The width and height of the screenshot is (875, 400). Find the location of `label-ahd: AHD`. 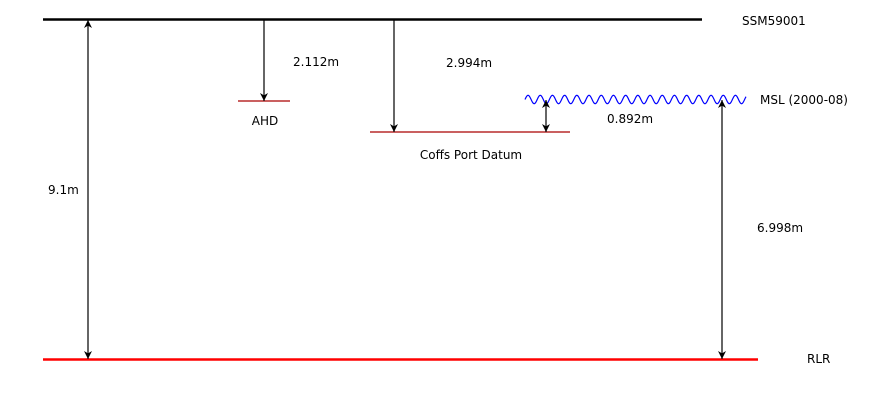

label-ahd: AHD is located at coordinates (265, 121).